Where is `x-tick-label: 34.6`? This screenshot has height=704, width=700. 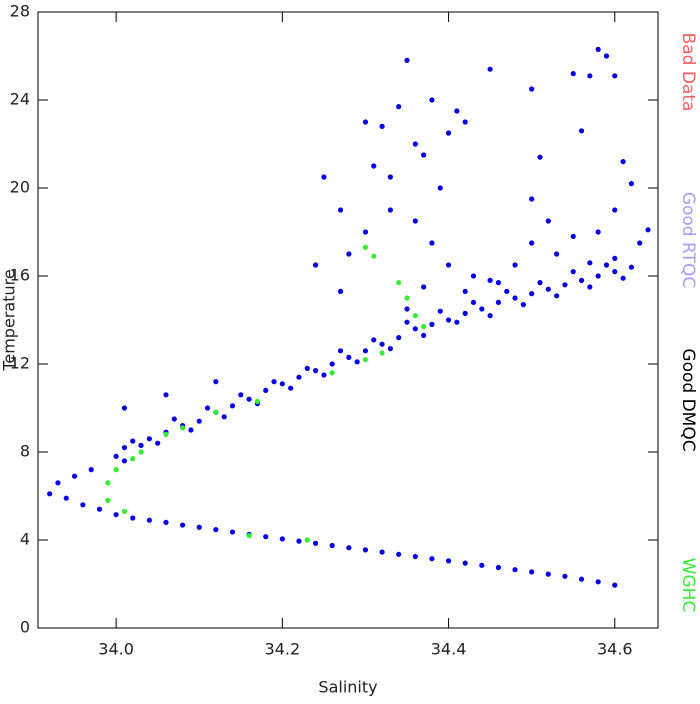
x-tick-label: 34.6 is located at coordinates (615, 649).